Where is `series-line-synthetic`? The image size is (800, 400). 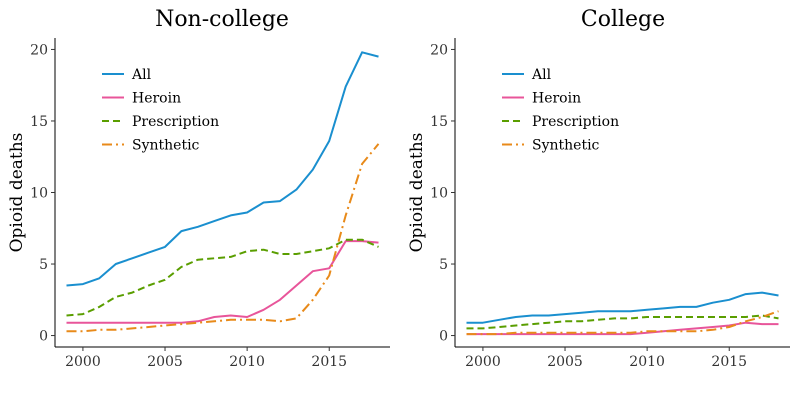
series-line-synthetic is located at coordinates (622, 323).